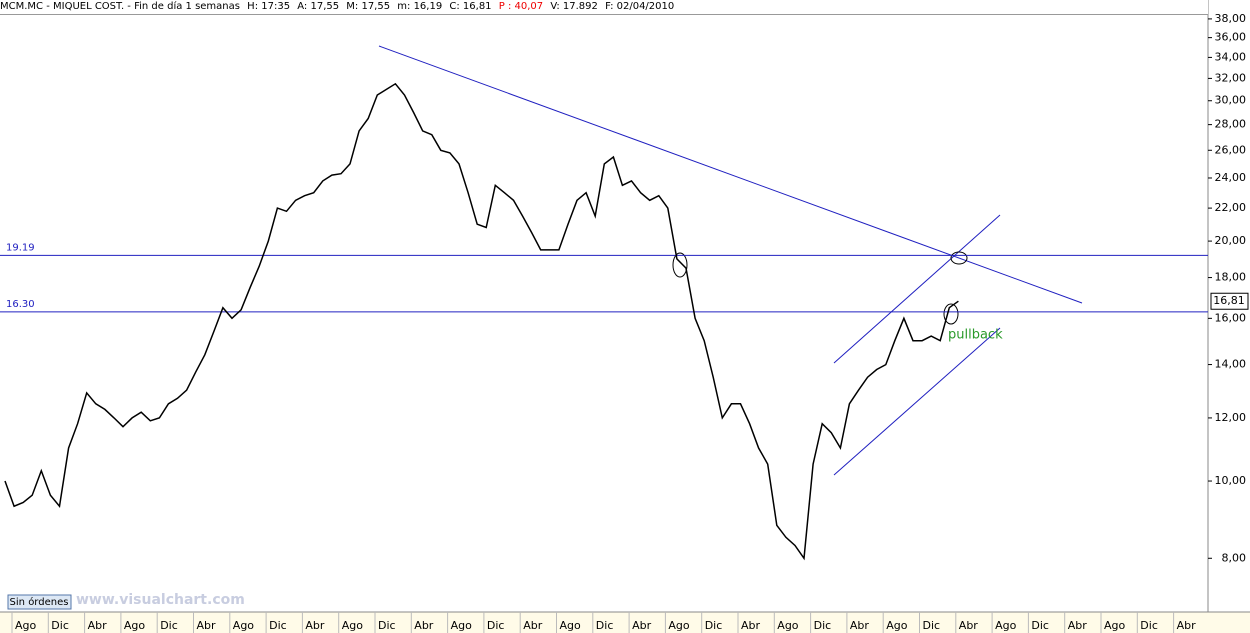 The height and width of the screenshot is (633, 1250). I want to click on last-price: 16,81, so click(1229, 300).